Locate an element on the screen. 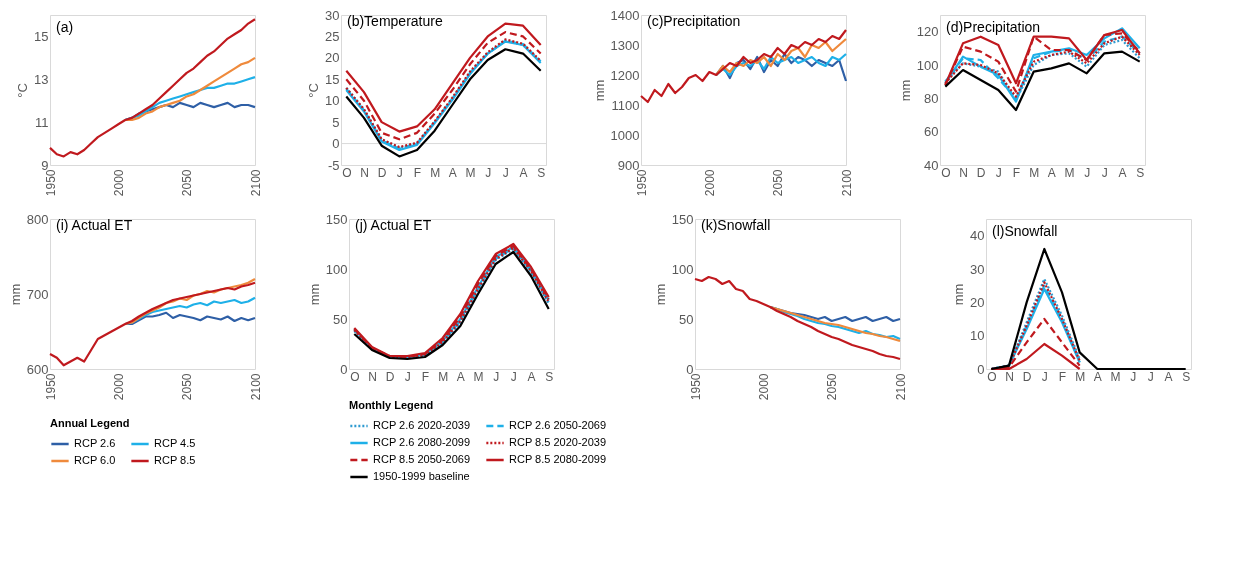 The height and width of the screenshot is (574, 1249). legend-label: RCP 2.6 2080-2099 is located at coordinates (422, 442).